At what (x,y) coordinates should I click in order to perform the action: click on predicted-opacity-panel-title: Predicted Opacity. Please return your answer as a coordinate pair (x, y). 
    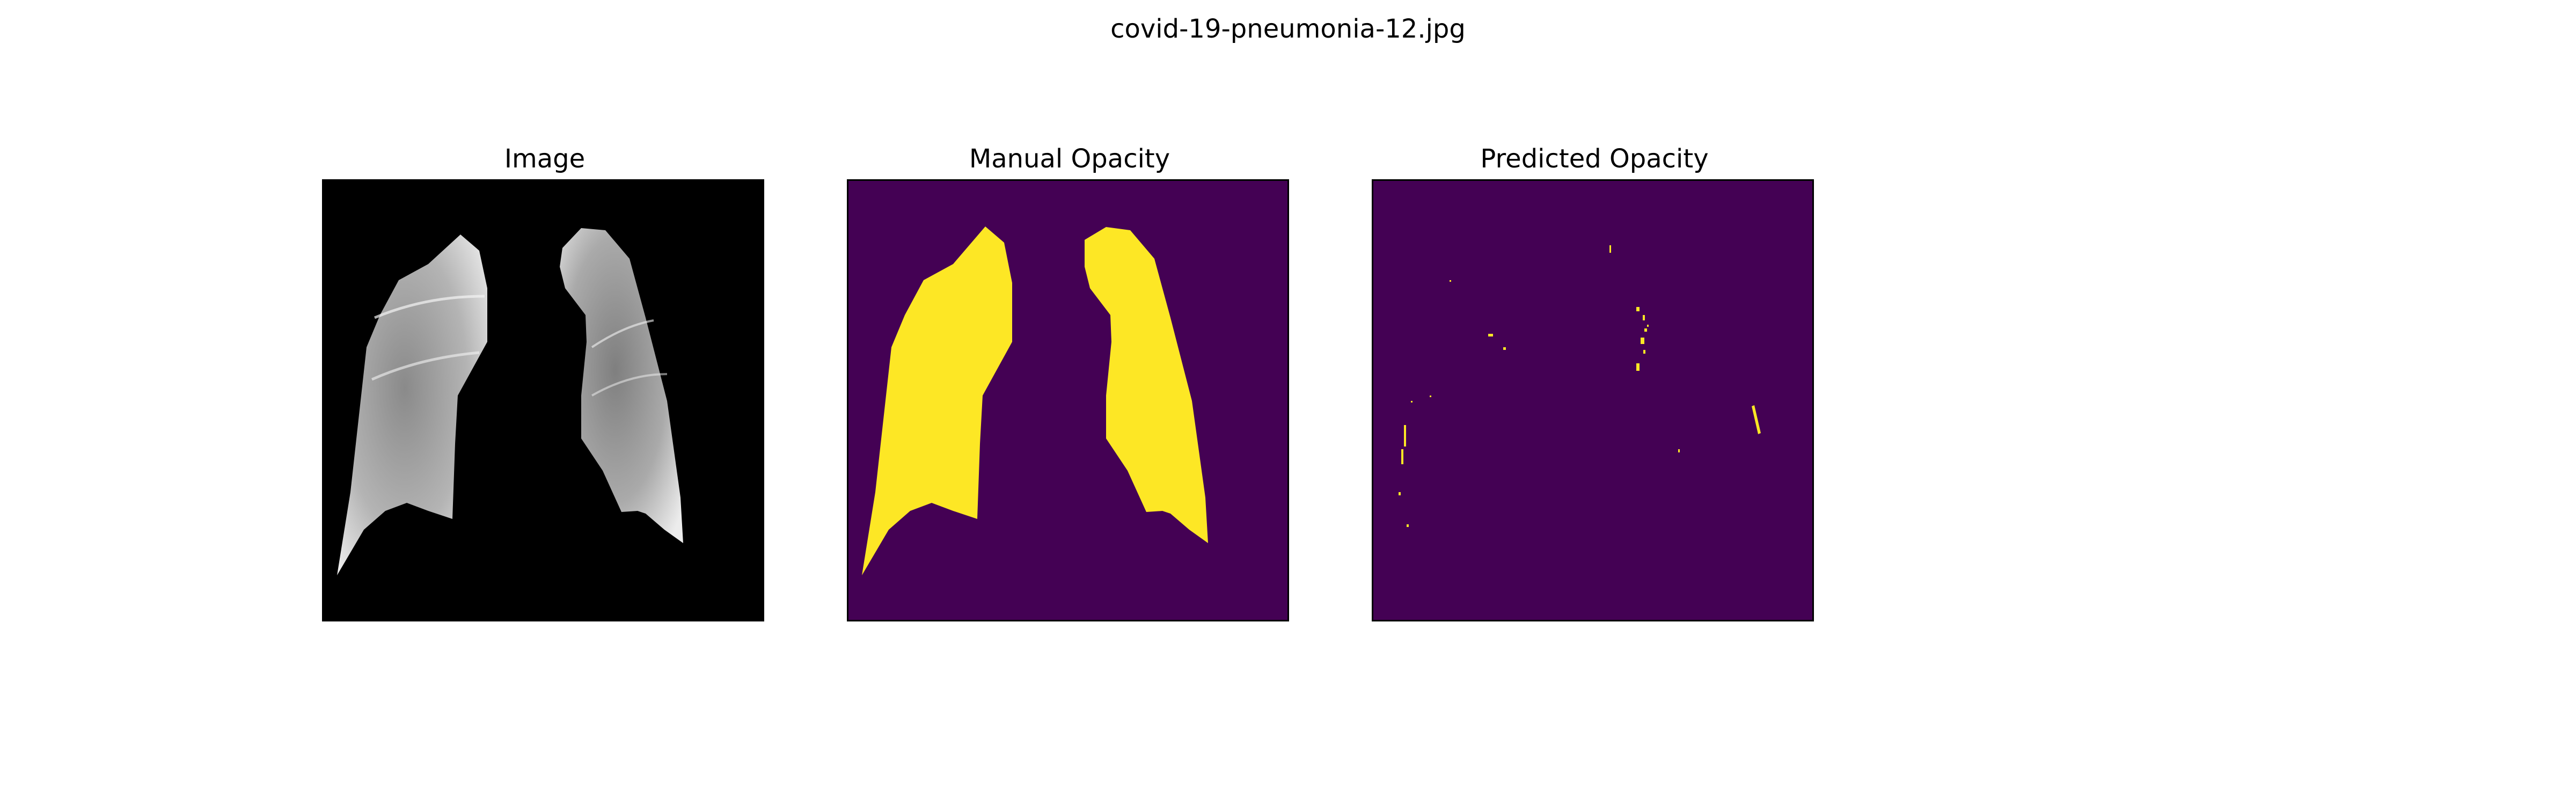
    Looking at the image, I should click on (1594, 159).